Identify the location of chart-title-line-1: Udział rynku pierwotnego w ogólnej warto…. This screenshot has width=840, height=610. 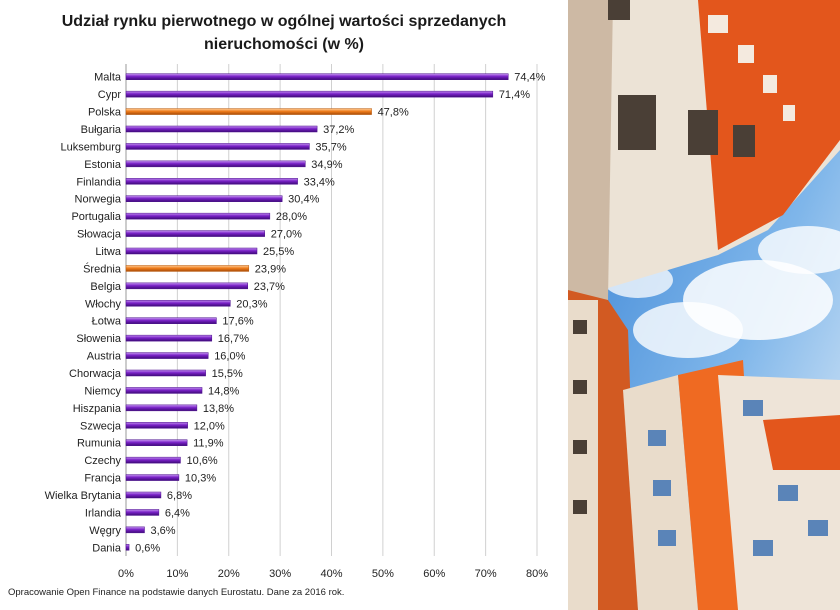
(284, 21).